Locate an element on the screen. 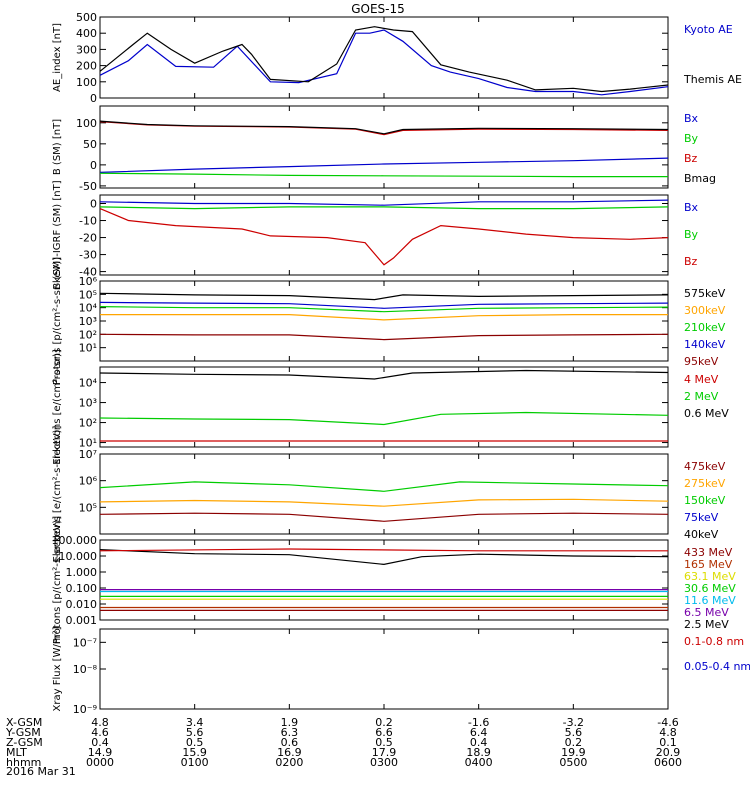 This screenshot has width=750, height=800. series-line-by is located at coordinates (384, 208).